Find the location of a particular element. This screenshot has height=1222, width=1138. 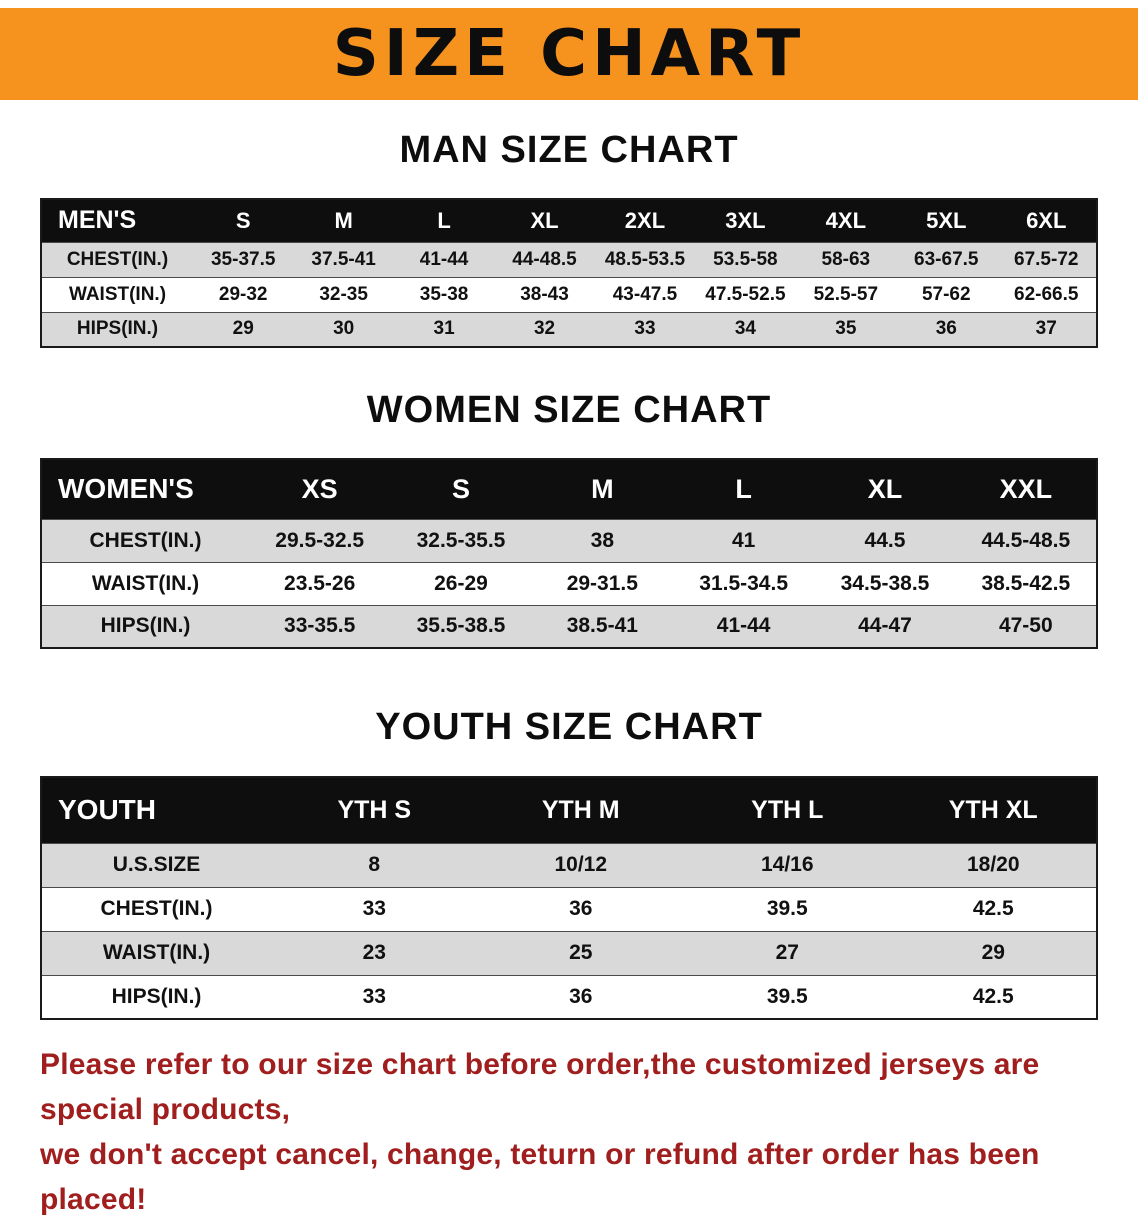

column-header: 6XL is located at coordinates (1046, 220).